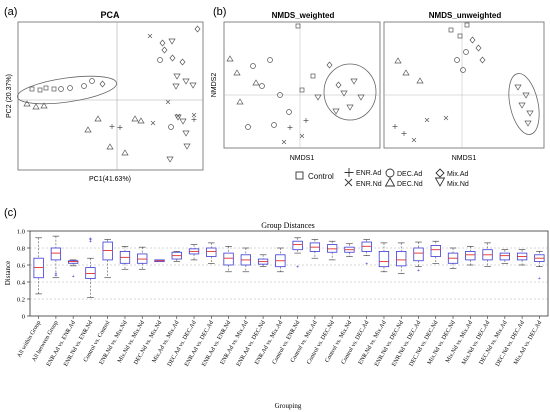  Describe the element at coordinates (10, 213) in the screenshot. I see `panel-c-letter: (c)` at that location.